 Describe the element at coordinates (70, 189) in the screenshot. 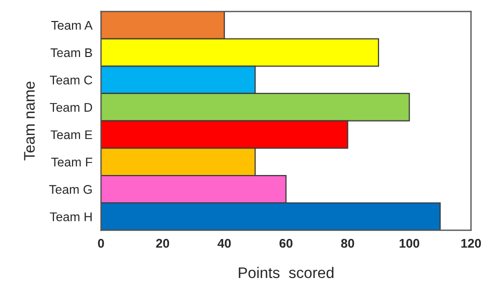

I see `y-tick-label: Team G` at that location.